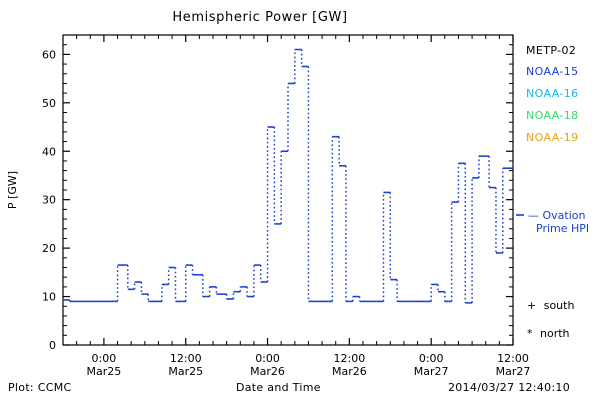 This screenshot has height=400, width=600. What do you see at coordinates (555, 333) in the screenshot?
I see `marker-label: north` at bounding box center [555, 333].